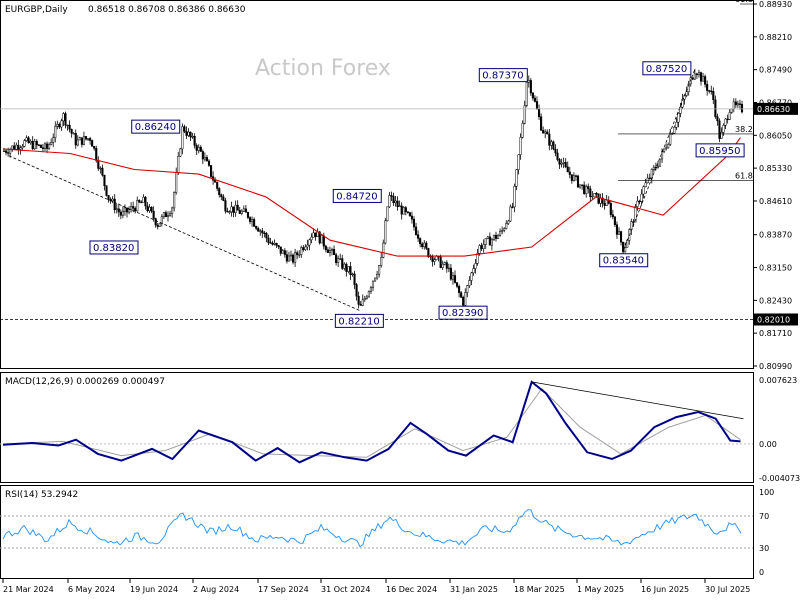 Image resolution: width=800 pixels, height=600 pixels. I want to click on rsi-axis-label: 100, so click(766, 492).